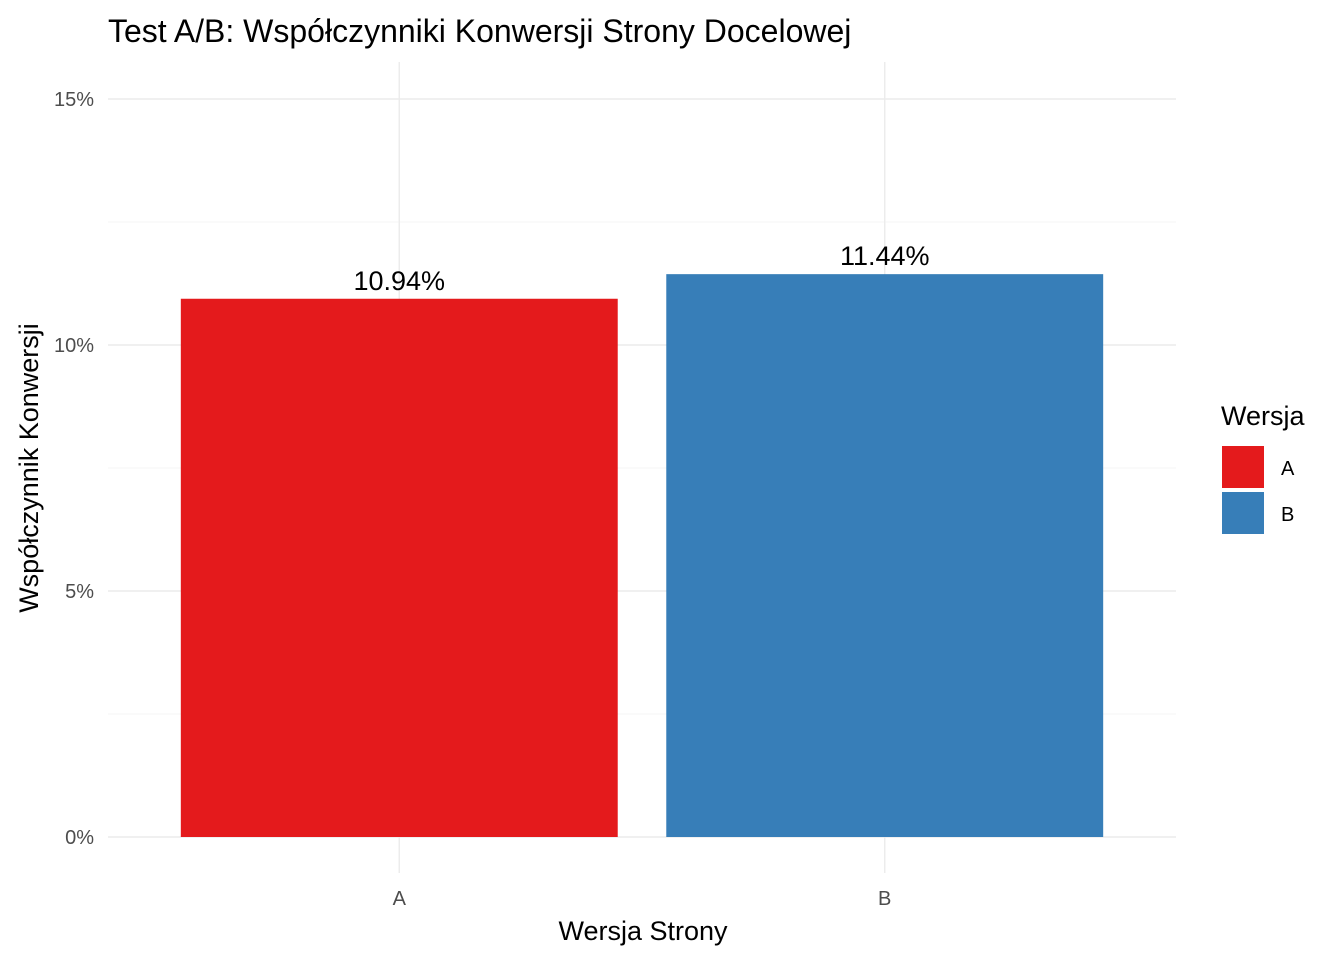 This screenshot has width=1344, height=960. Describe the element at coordinates (1258, 490) in the screenshot. I see `legend-items: AB` at that location.